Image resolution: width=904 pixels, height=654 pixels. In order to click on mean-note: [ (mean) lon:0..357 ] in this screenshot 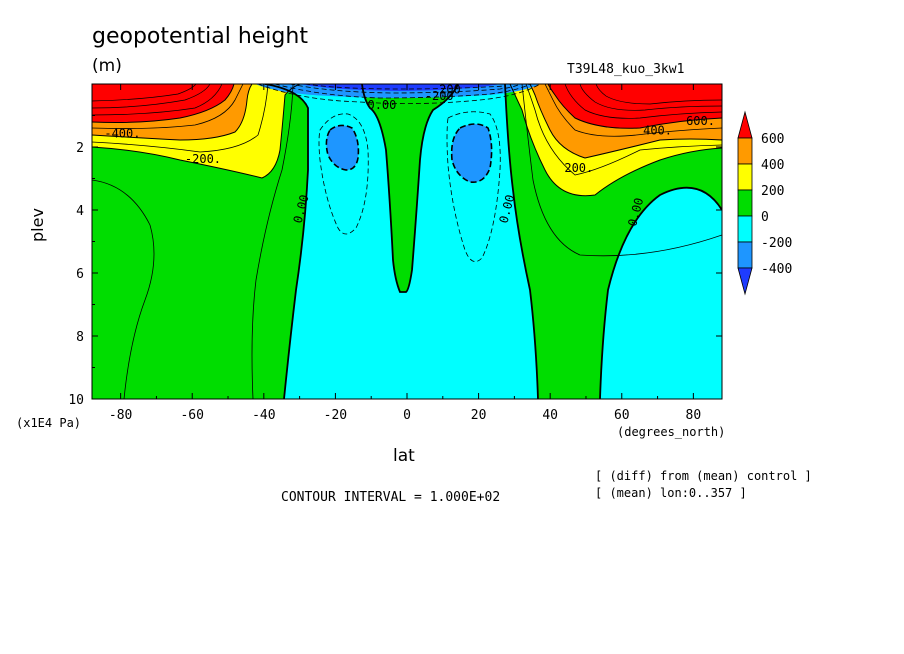, I will do `click(671, 493)`.